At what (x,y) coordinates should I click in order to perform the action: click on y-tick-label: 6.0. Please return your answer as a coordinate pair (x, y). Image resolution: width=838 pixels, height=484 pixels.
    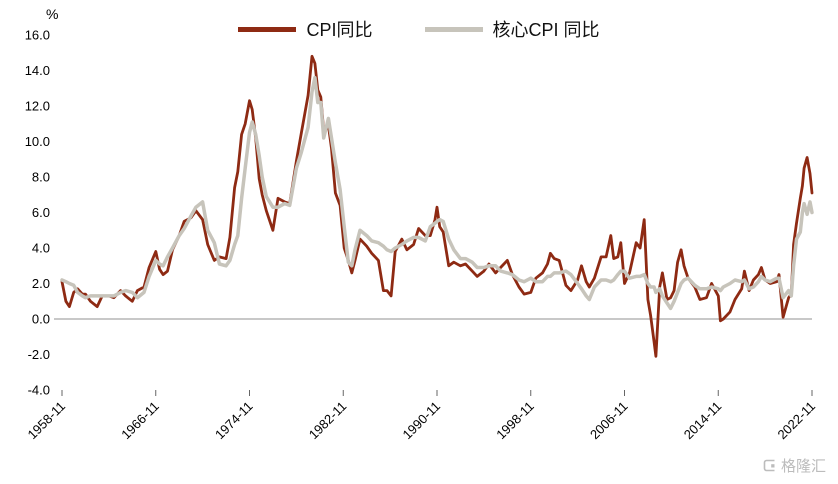
    Looking at the image, I should click on (41, 212).